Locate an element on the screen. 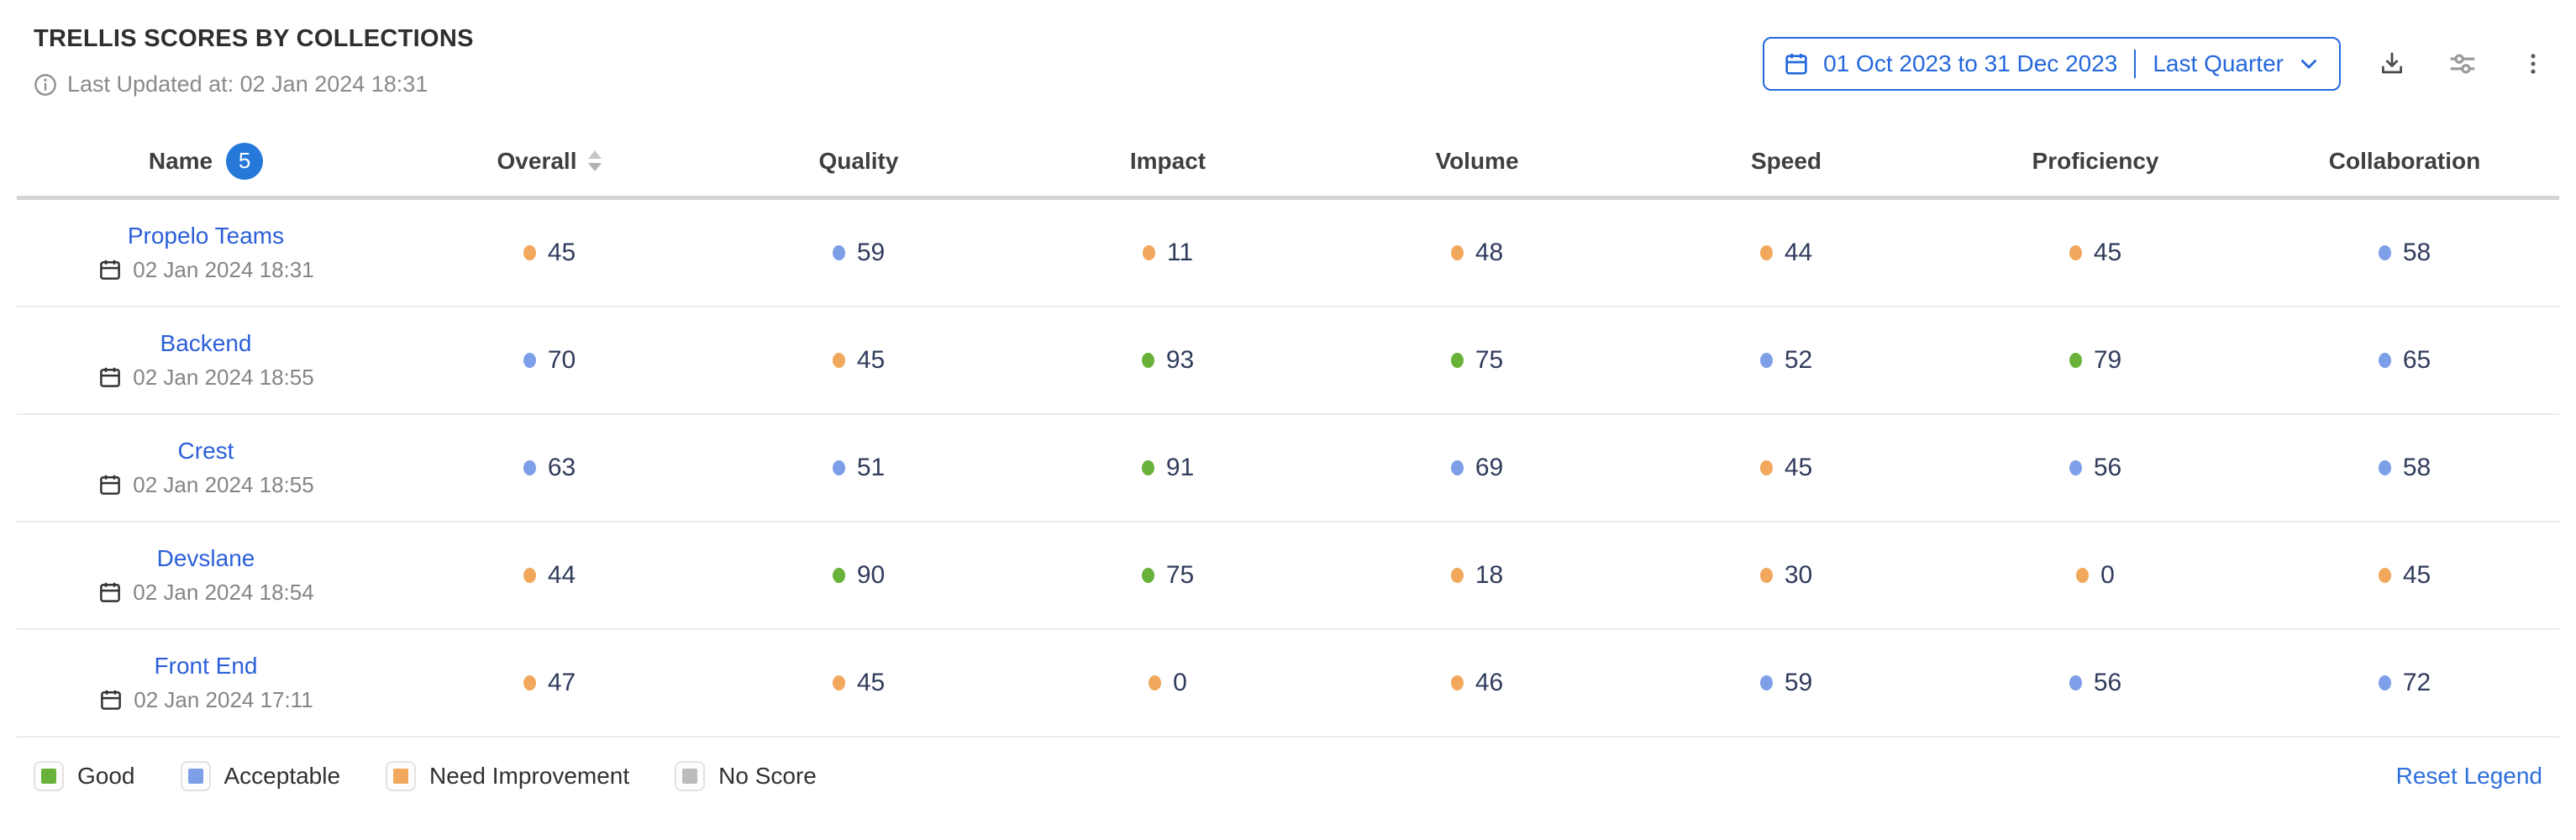 The width and height of the screenshot is (2576, 840). legend-item-need-improvement: Need Improvement is located at coordinates (507, 776).